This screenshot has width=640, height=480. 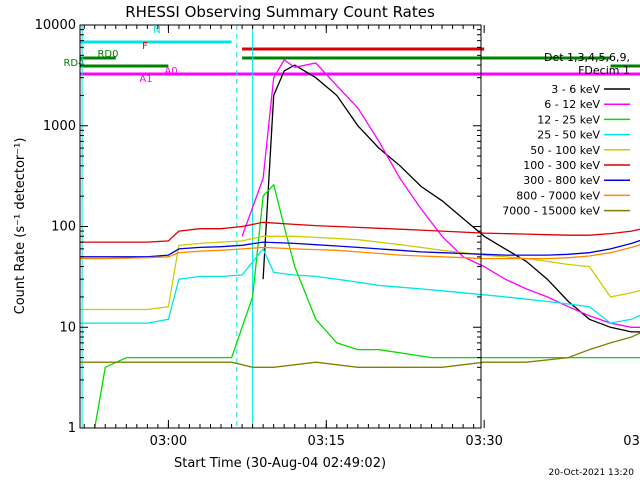 I want to click on x-tick-label: 03:15, so click(x=326, y=441).